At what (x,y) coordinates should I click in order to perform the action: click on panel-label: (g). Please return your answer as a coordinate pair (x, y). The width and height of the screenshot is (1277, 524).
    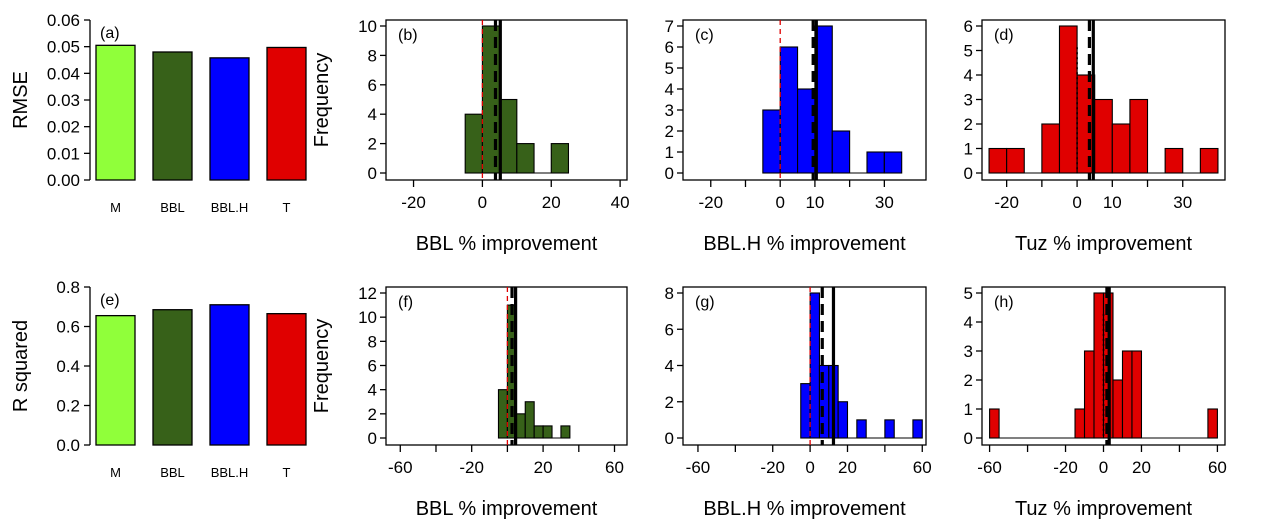
    Looking at the image, I should click on (705, 302).